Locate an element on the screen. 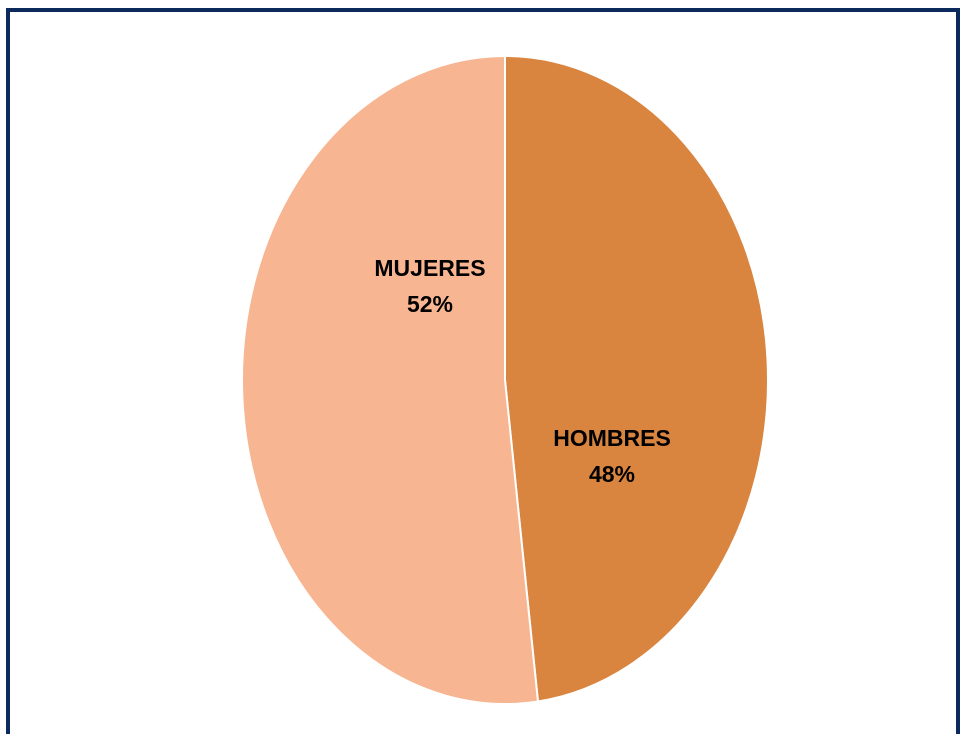  slice-category-label: MUJERES is located at coordinates (429, 268).